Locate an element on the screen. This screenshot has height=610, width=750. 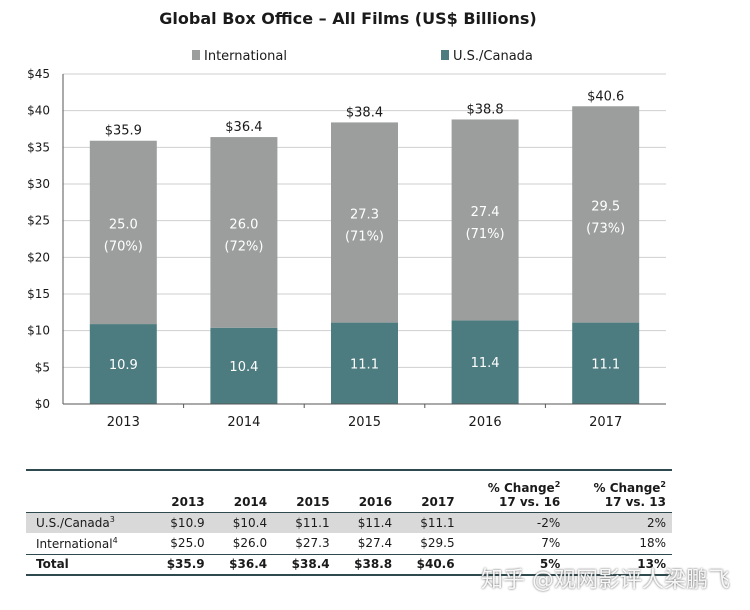
row-label: Total is located at coordinates (52, 564).